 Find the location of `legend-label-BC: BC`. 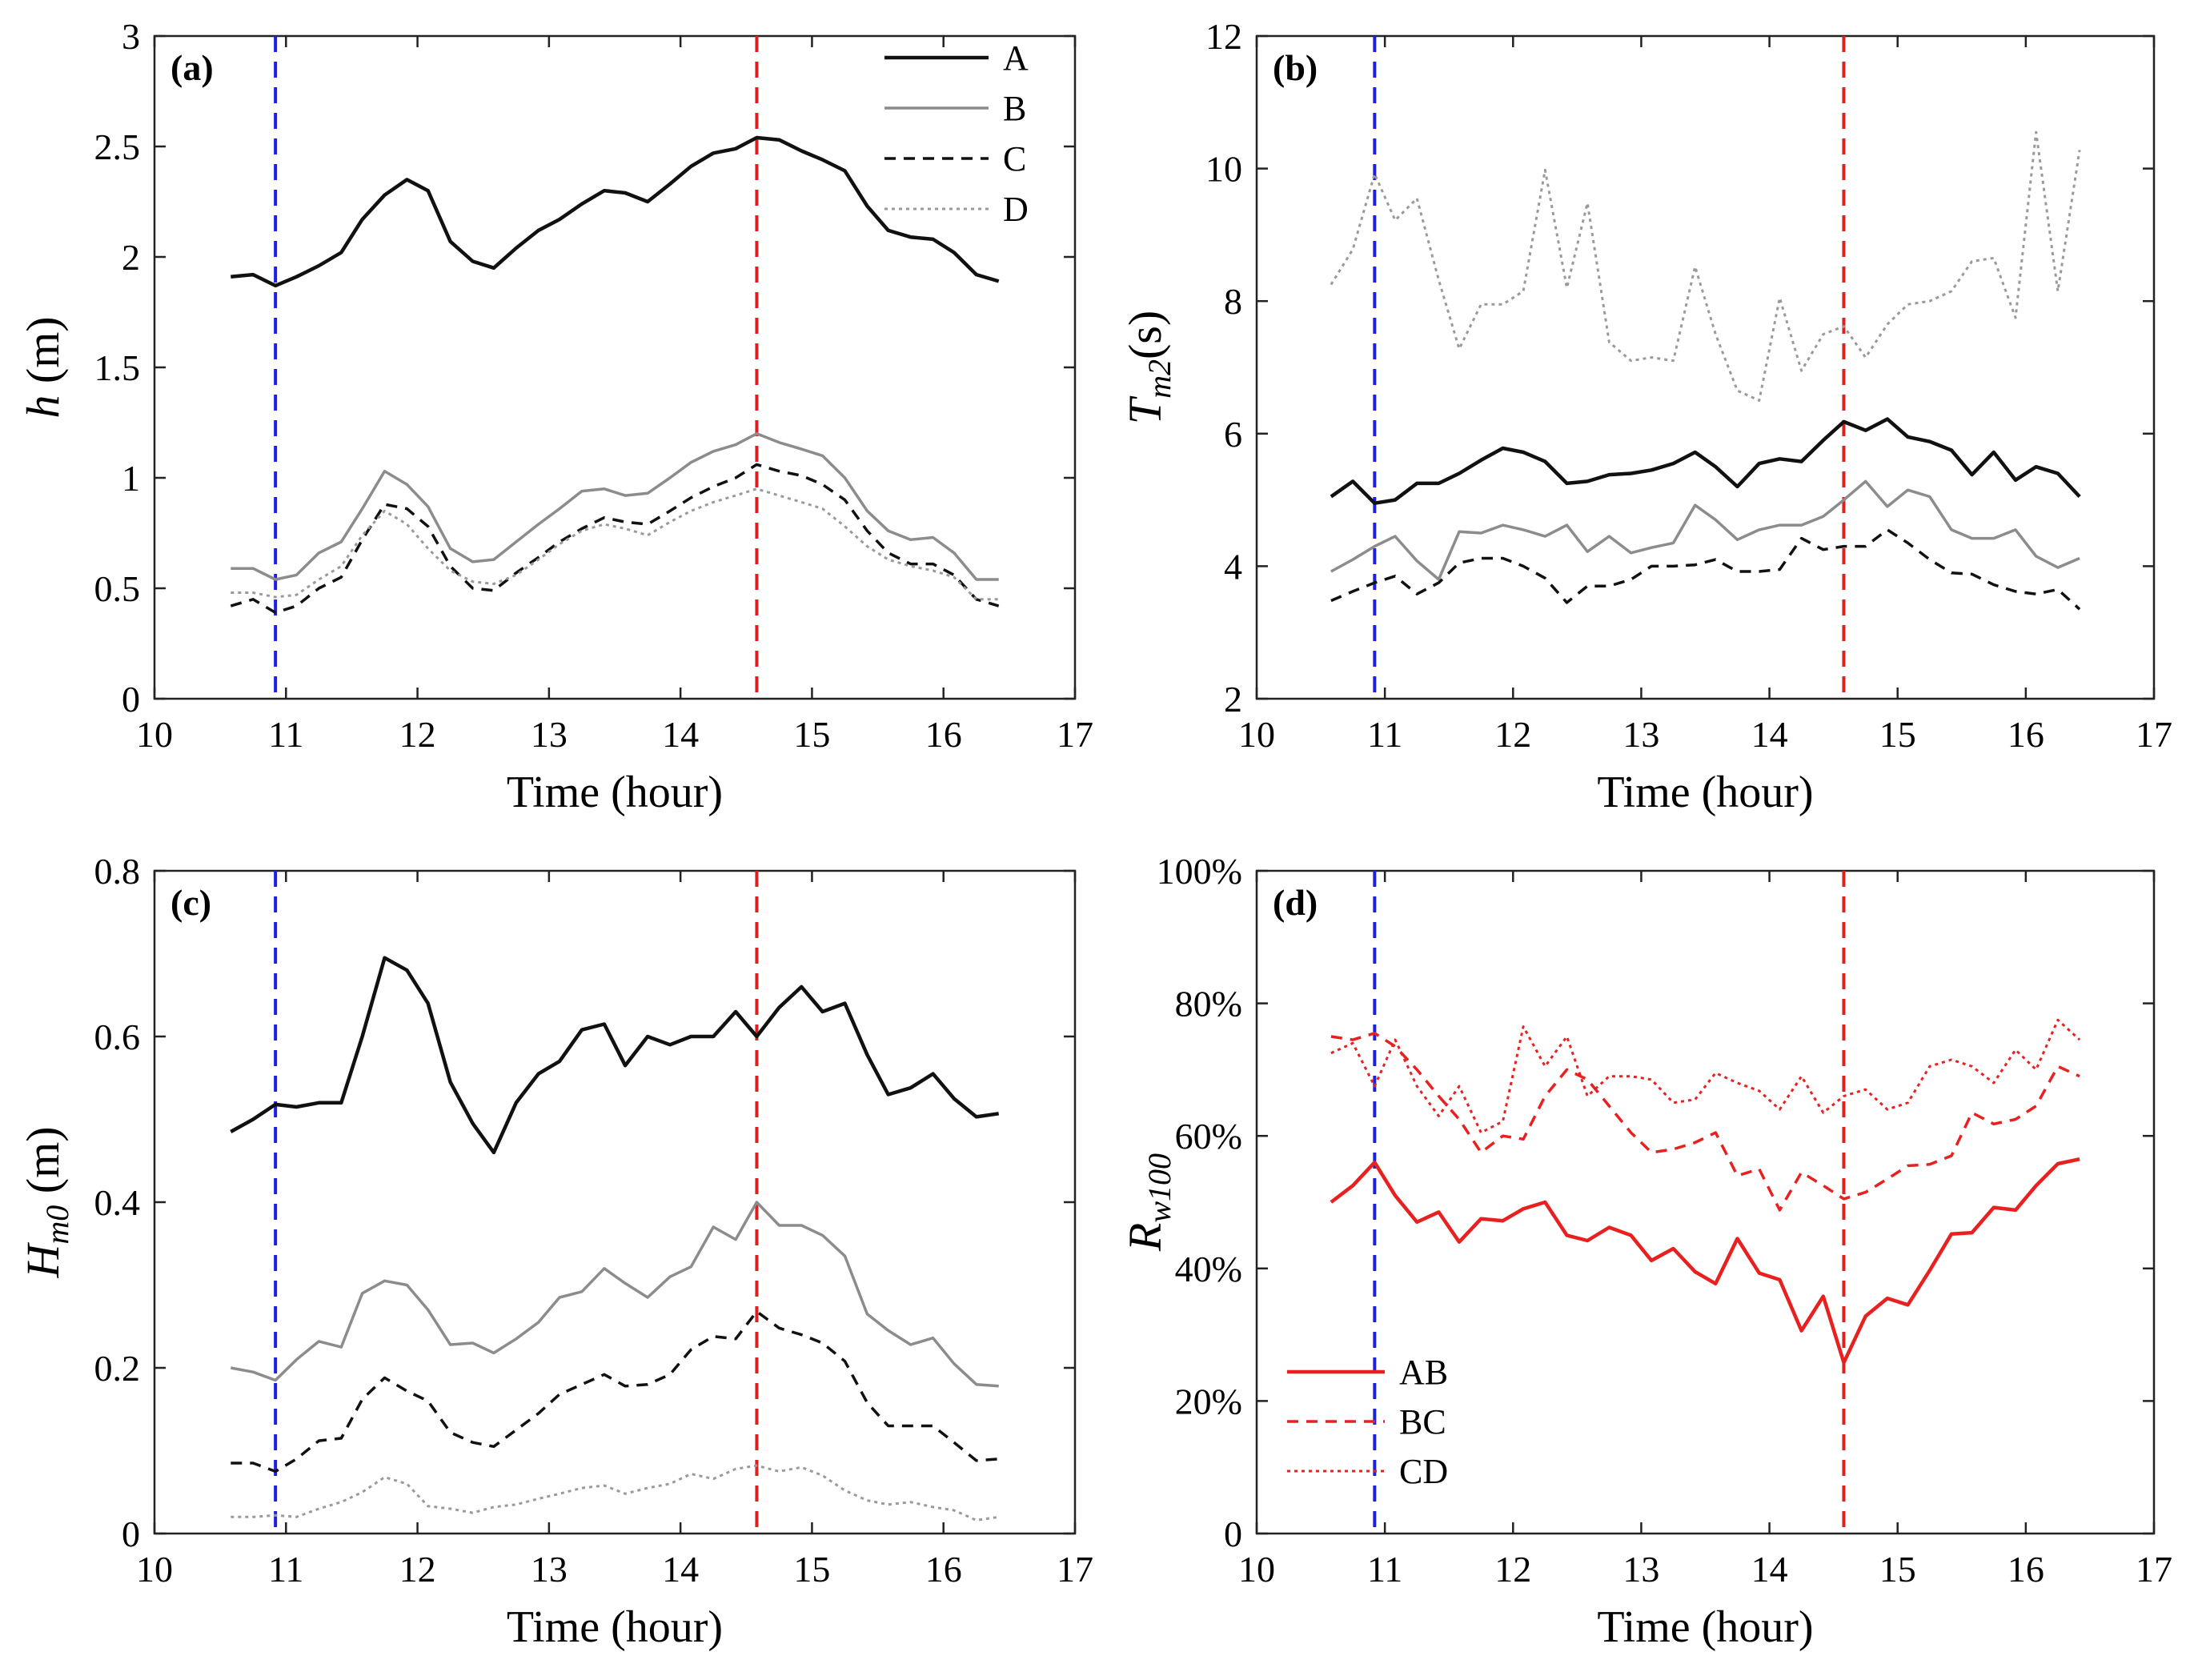

legend-label-BC: BC is located at coordinates (1422, 1421).